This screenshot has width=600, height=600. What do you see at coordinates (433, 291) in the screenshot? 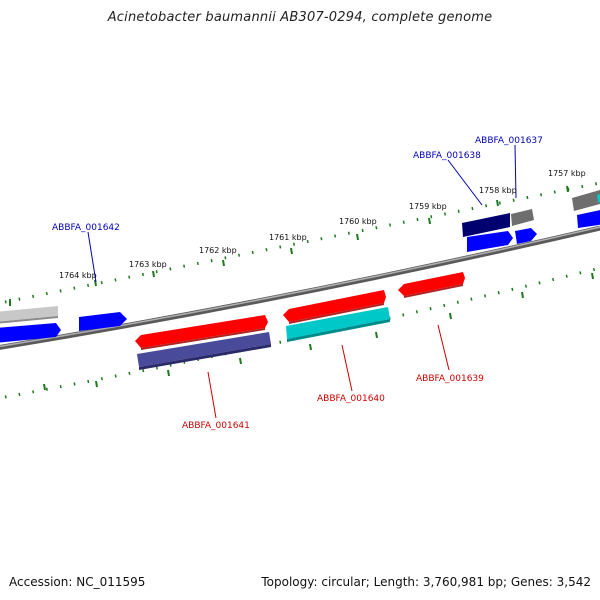
I see `feature-reverse-abbfa-001639-shadow` at bounding box center [433, 291].